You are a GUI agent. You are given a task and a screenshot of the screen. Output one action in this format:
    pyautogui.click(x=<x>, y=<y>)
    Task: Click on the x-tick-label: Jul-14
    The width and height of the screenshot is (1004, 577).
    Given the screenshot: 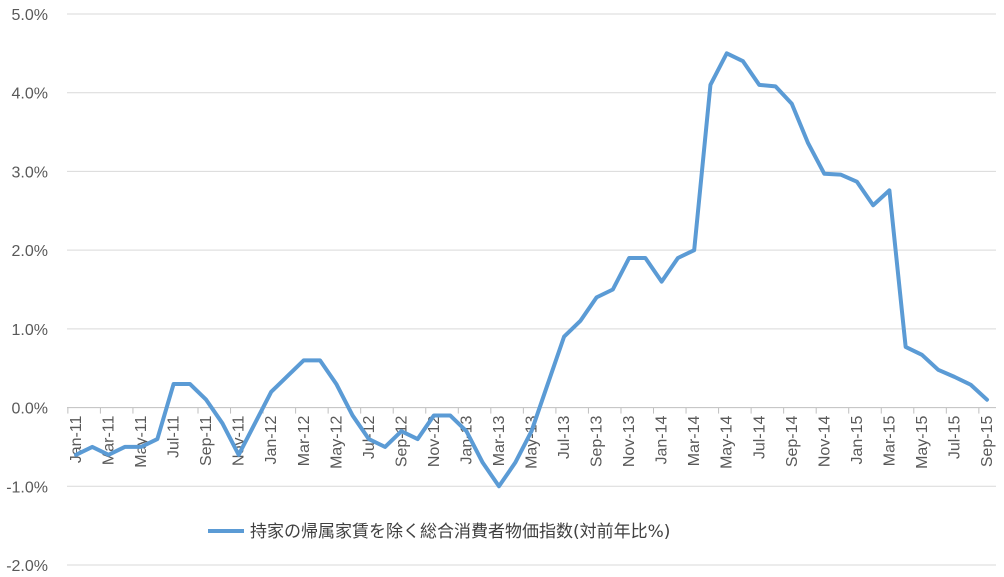 What is the action you would take?
    pyautogui.click(x=759, y=437)
    